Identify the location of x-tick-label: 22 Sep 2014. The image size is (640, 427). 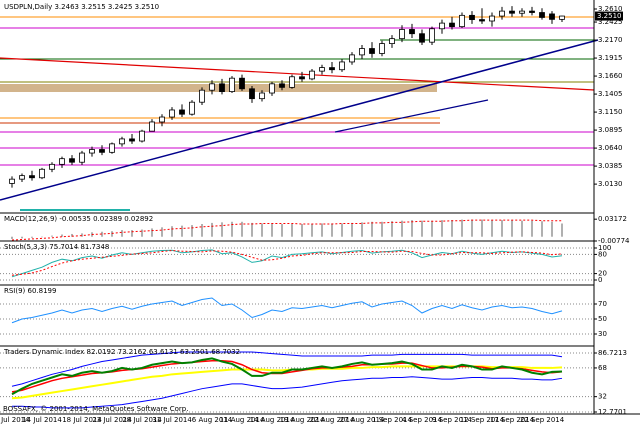
(542, 420).